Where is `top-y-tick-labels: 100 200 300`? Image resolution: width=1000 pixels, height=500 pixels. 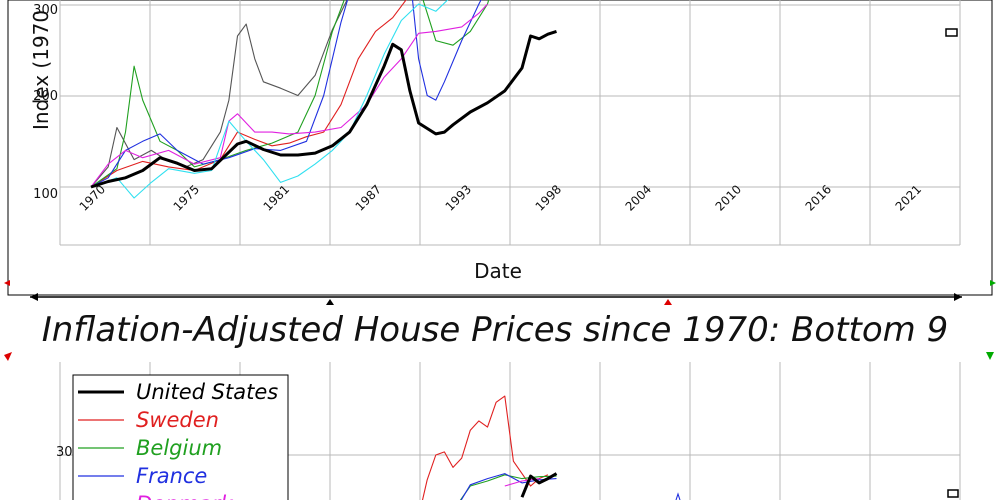
top-y-tick-labels: 100 200 300 is located at coordinates (45, 102).